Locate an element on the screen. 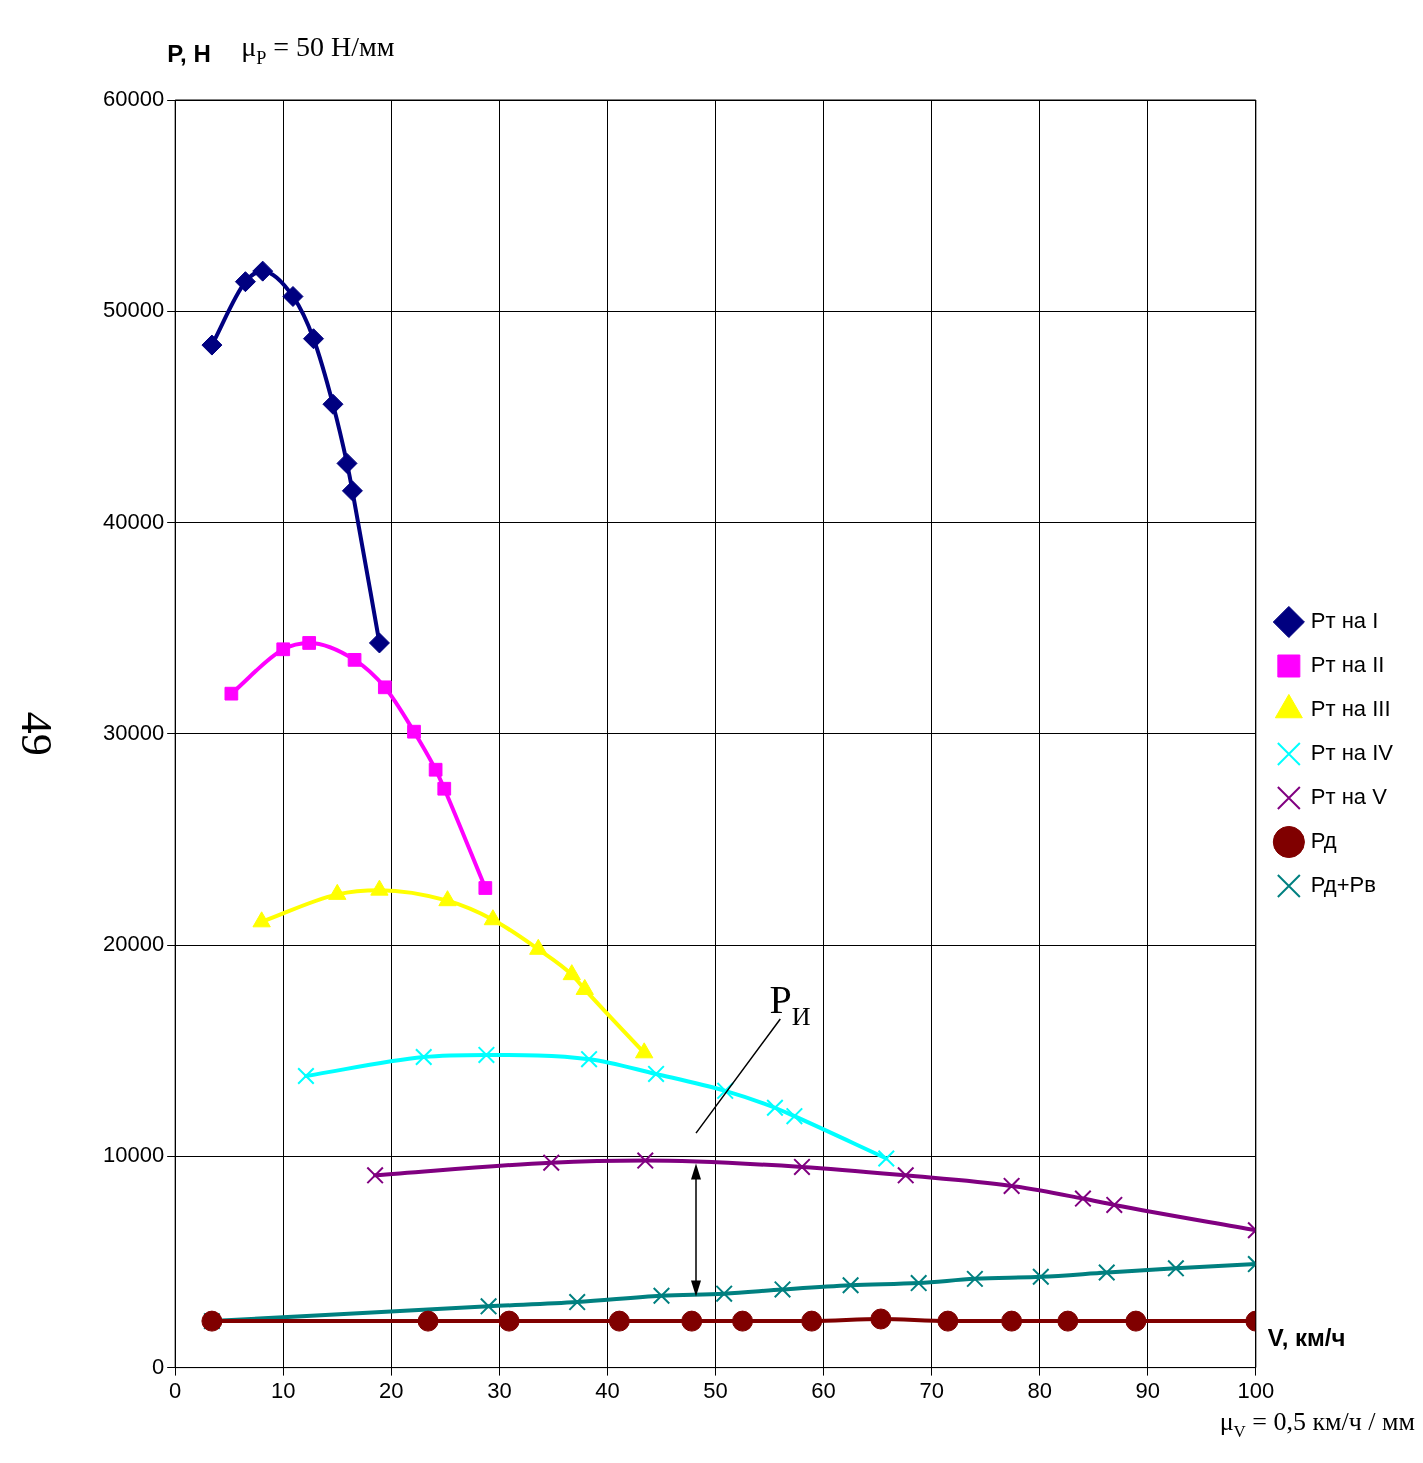 This screenshot has height=1463, width=1423. x-tick-label: 10 is located at coordinates (283, 1390).